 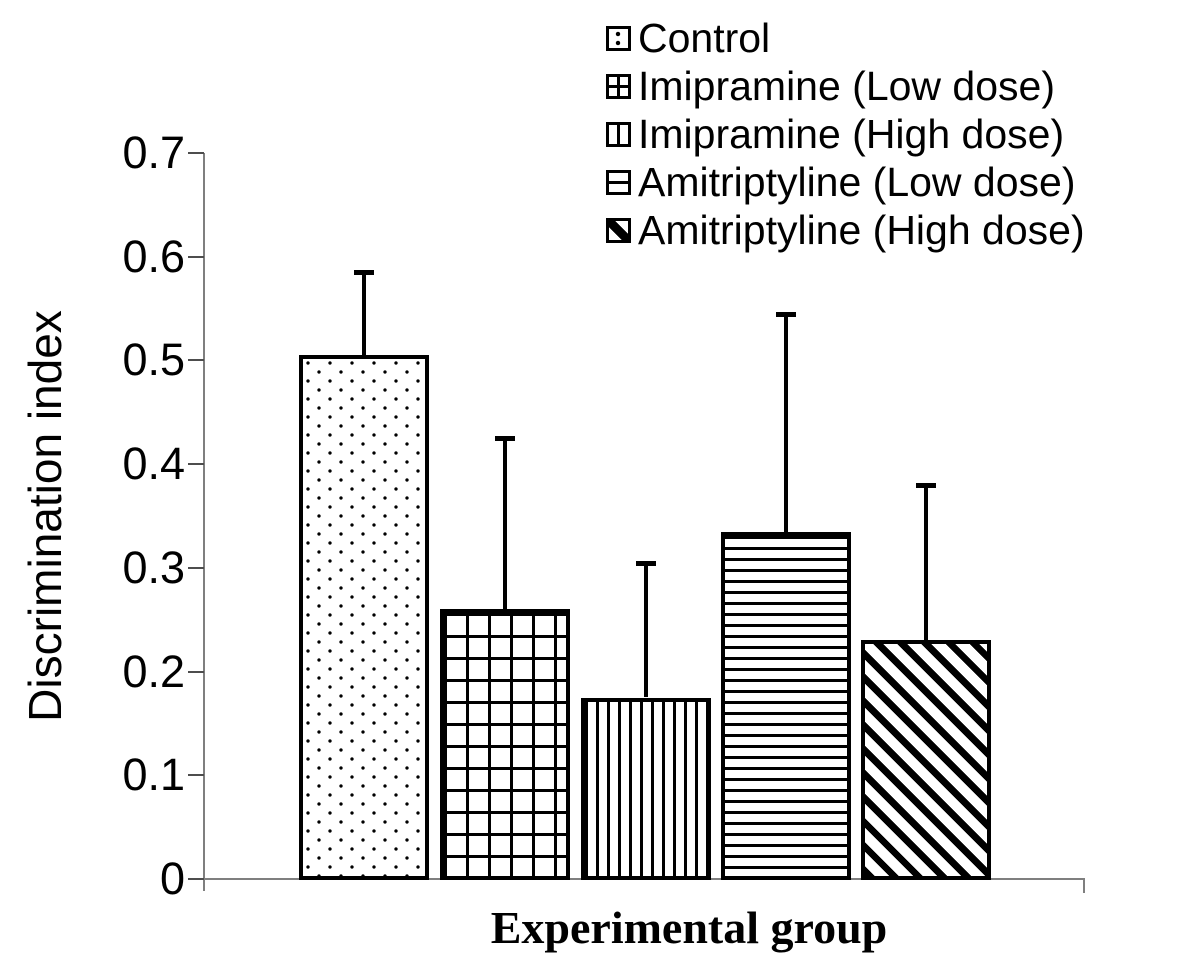 I want to click on legend-item: Imipramine (Low dose), so click(x=845, y=86).